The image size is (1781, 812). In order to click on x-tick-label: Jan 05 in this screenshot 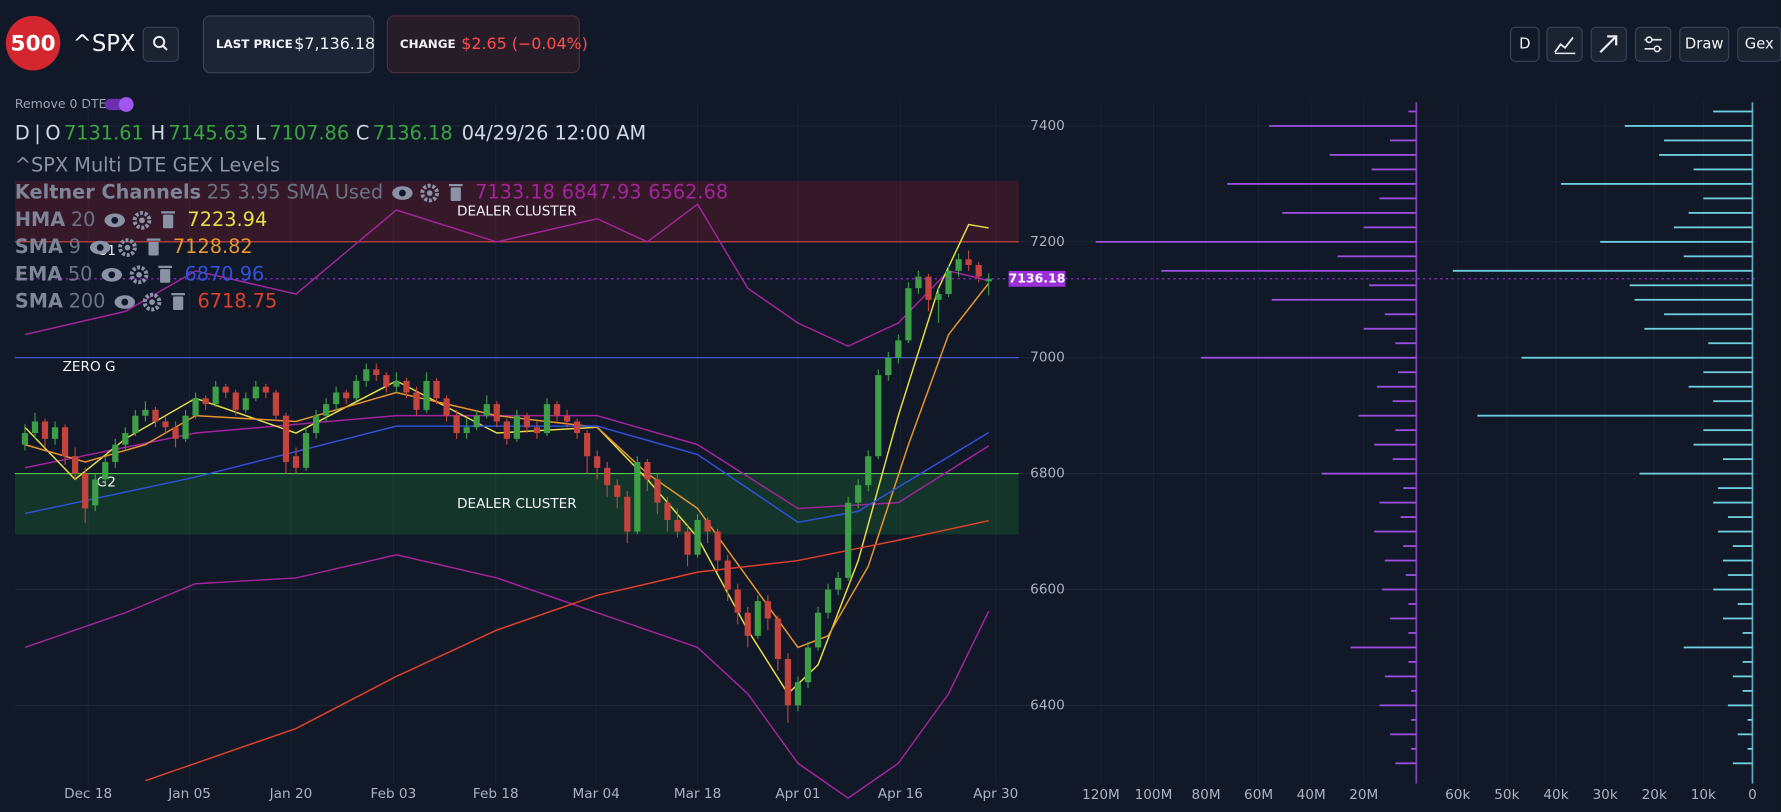, I will do `click(189, 794)`.